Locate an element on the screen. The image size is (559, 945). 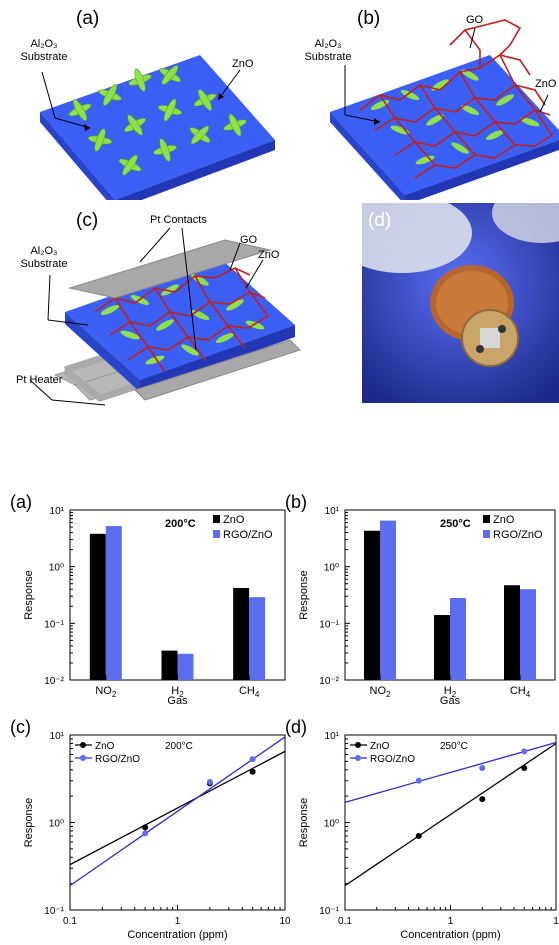
go-label-b: GO is located at coordinates (475, 20).